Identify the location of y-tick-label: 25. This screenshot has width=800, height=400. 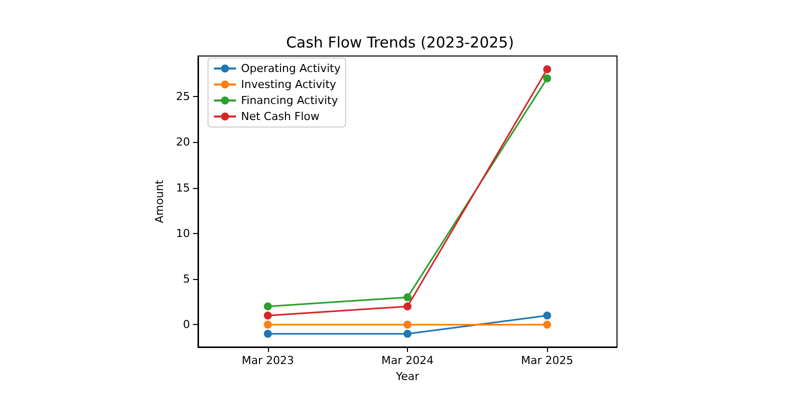
(183, 97).